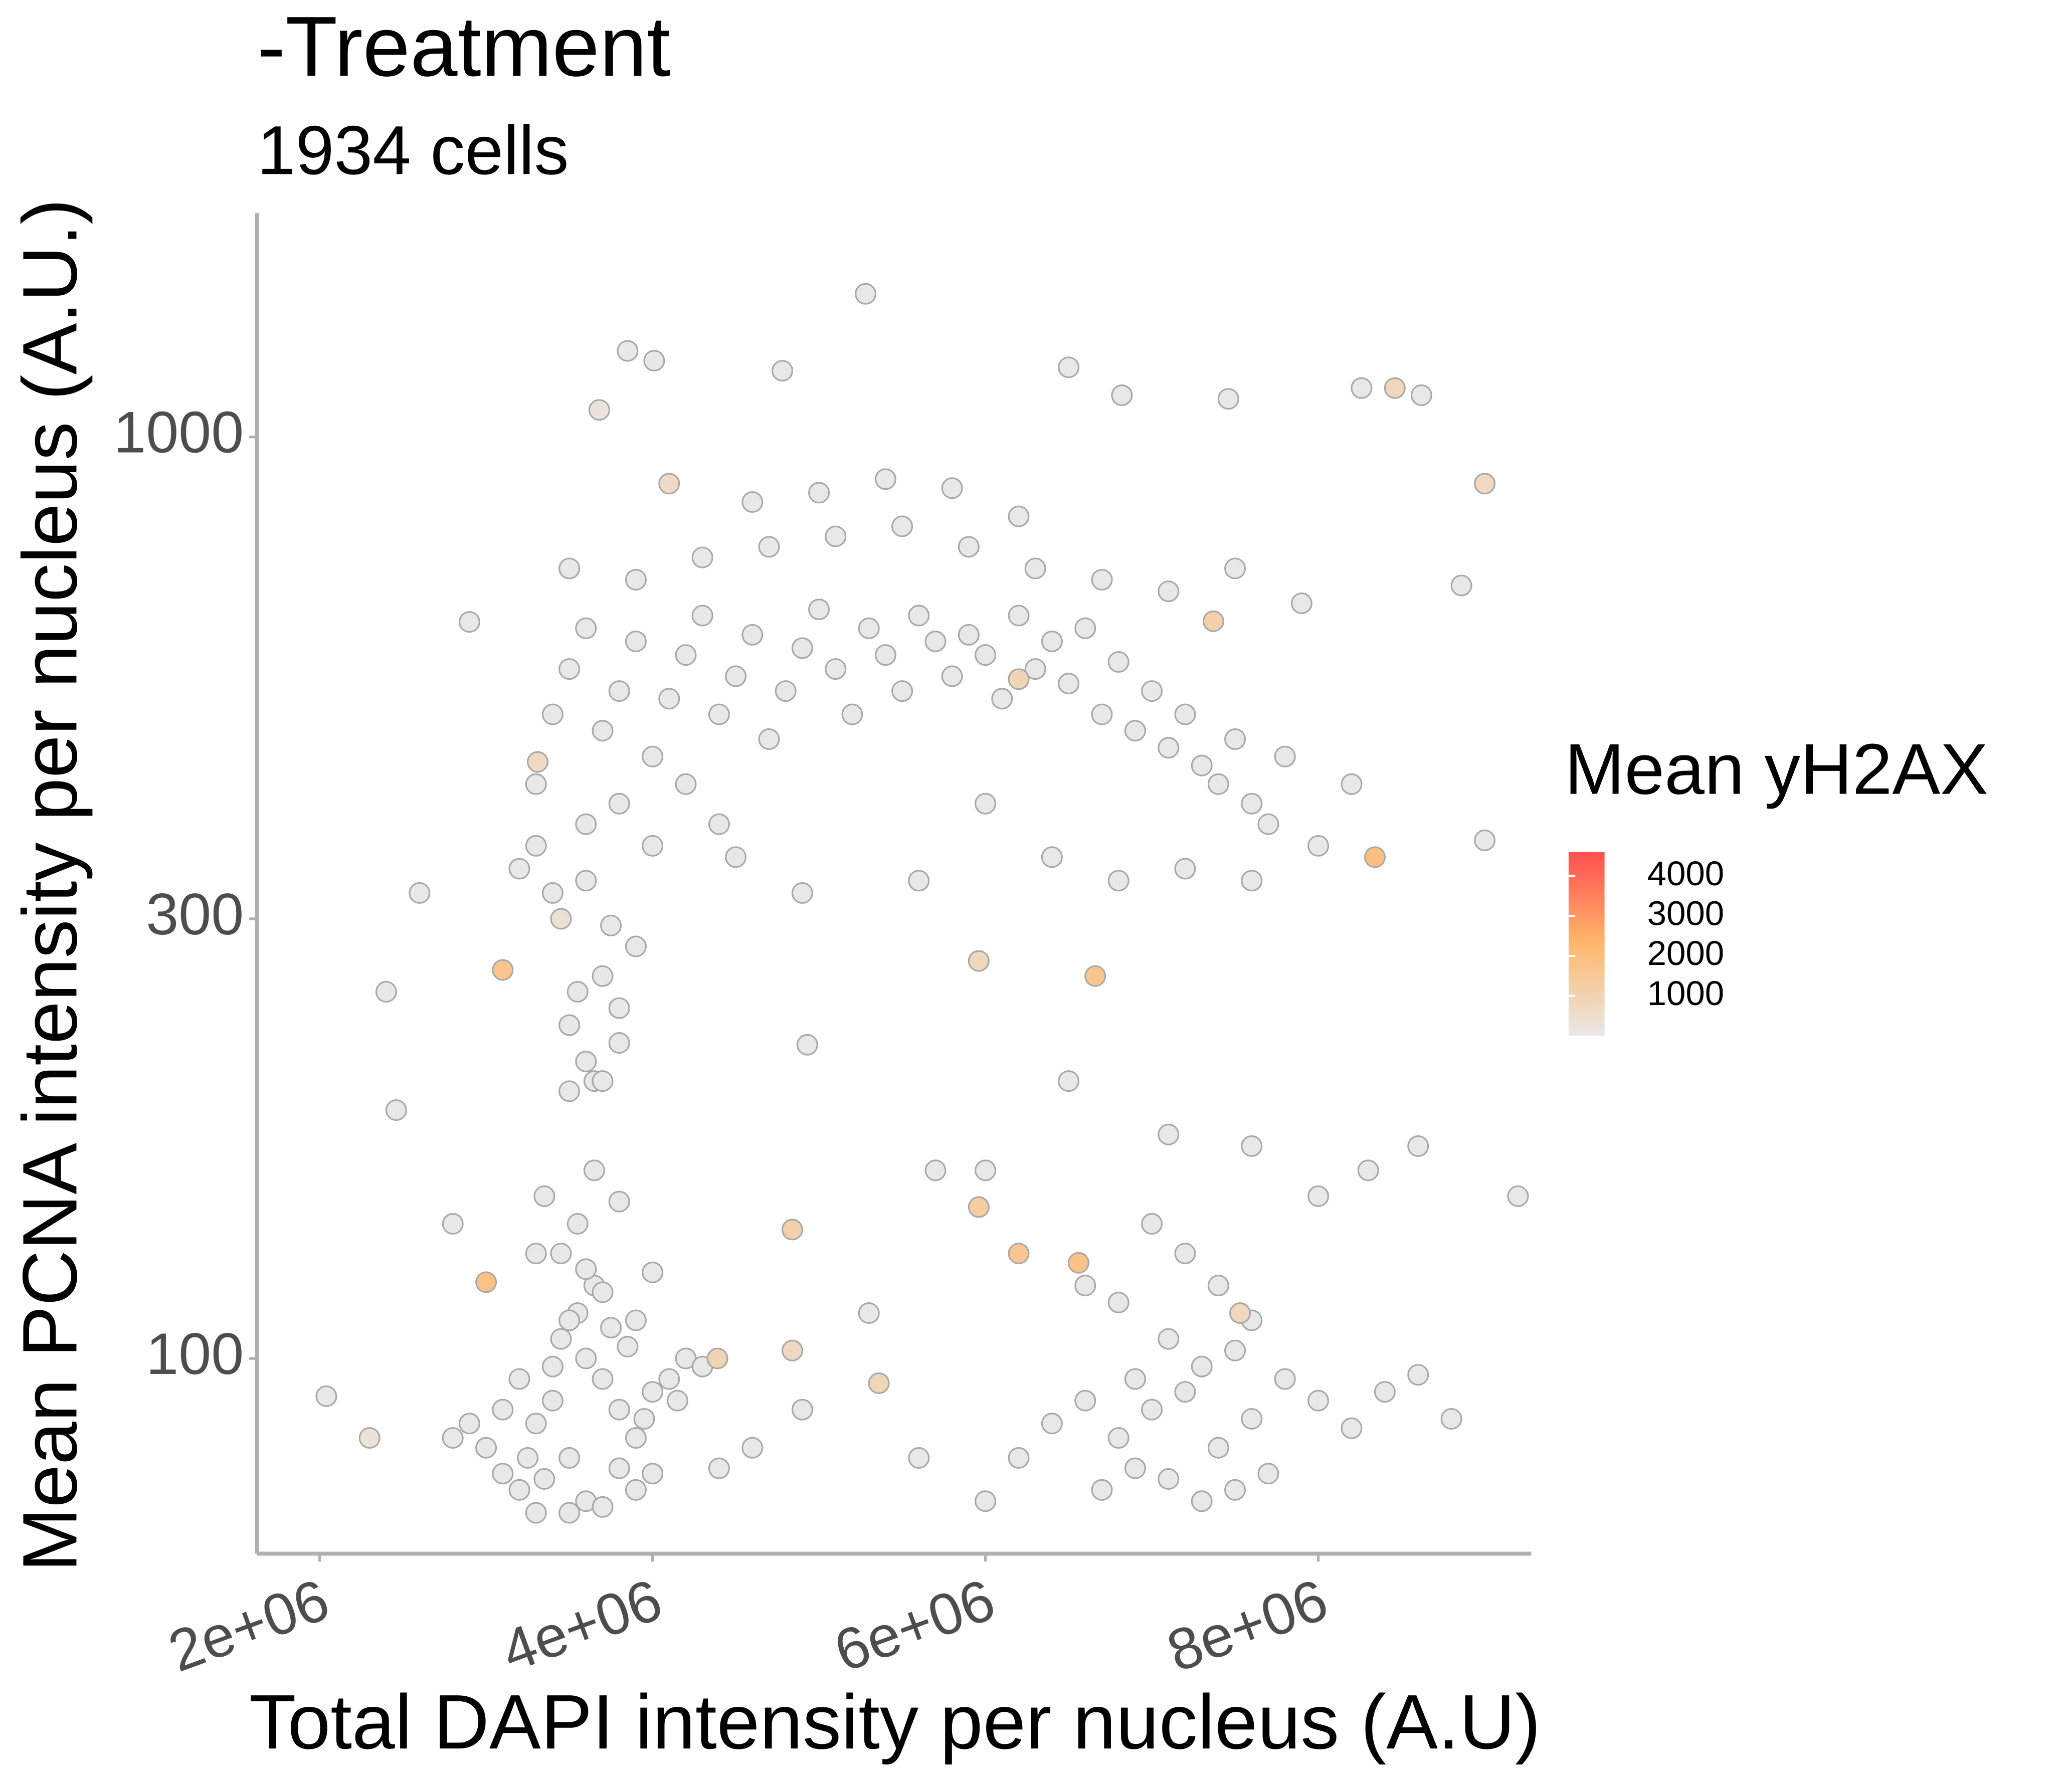 The image size is (2072, 1776). Describe the element at coordinates (195, 1354) in the screenshot. I see `y-tick-label: 100` at that location.